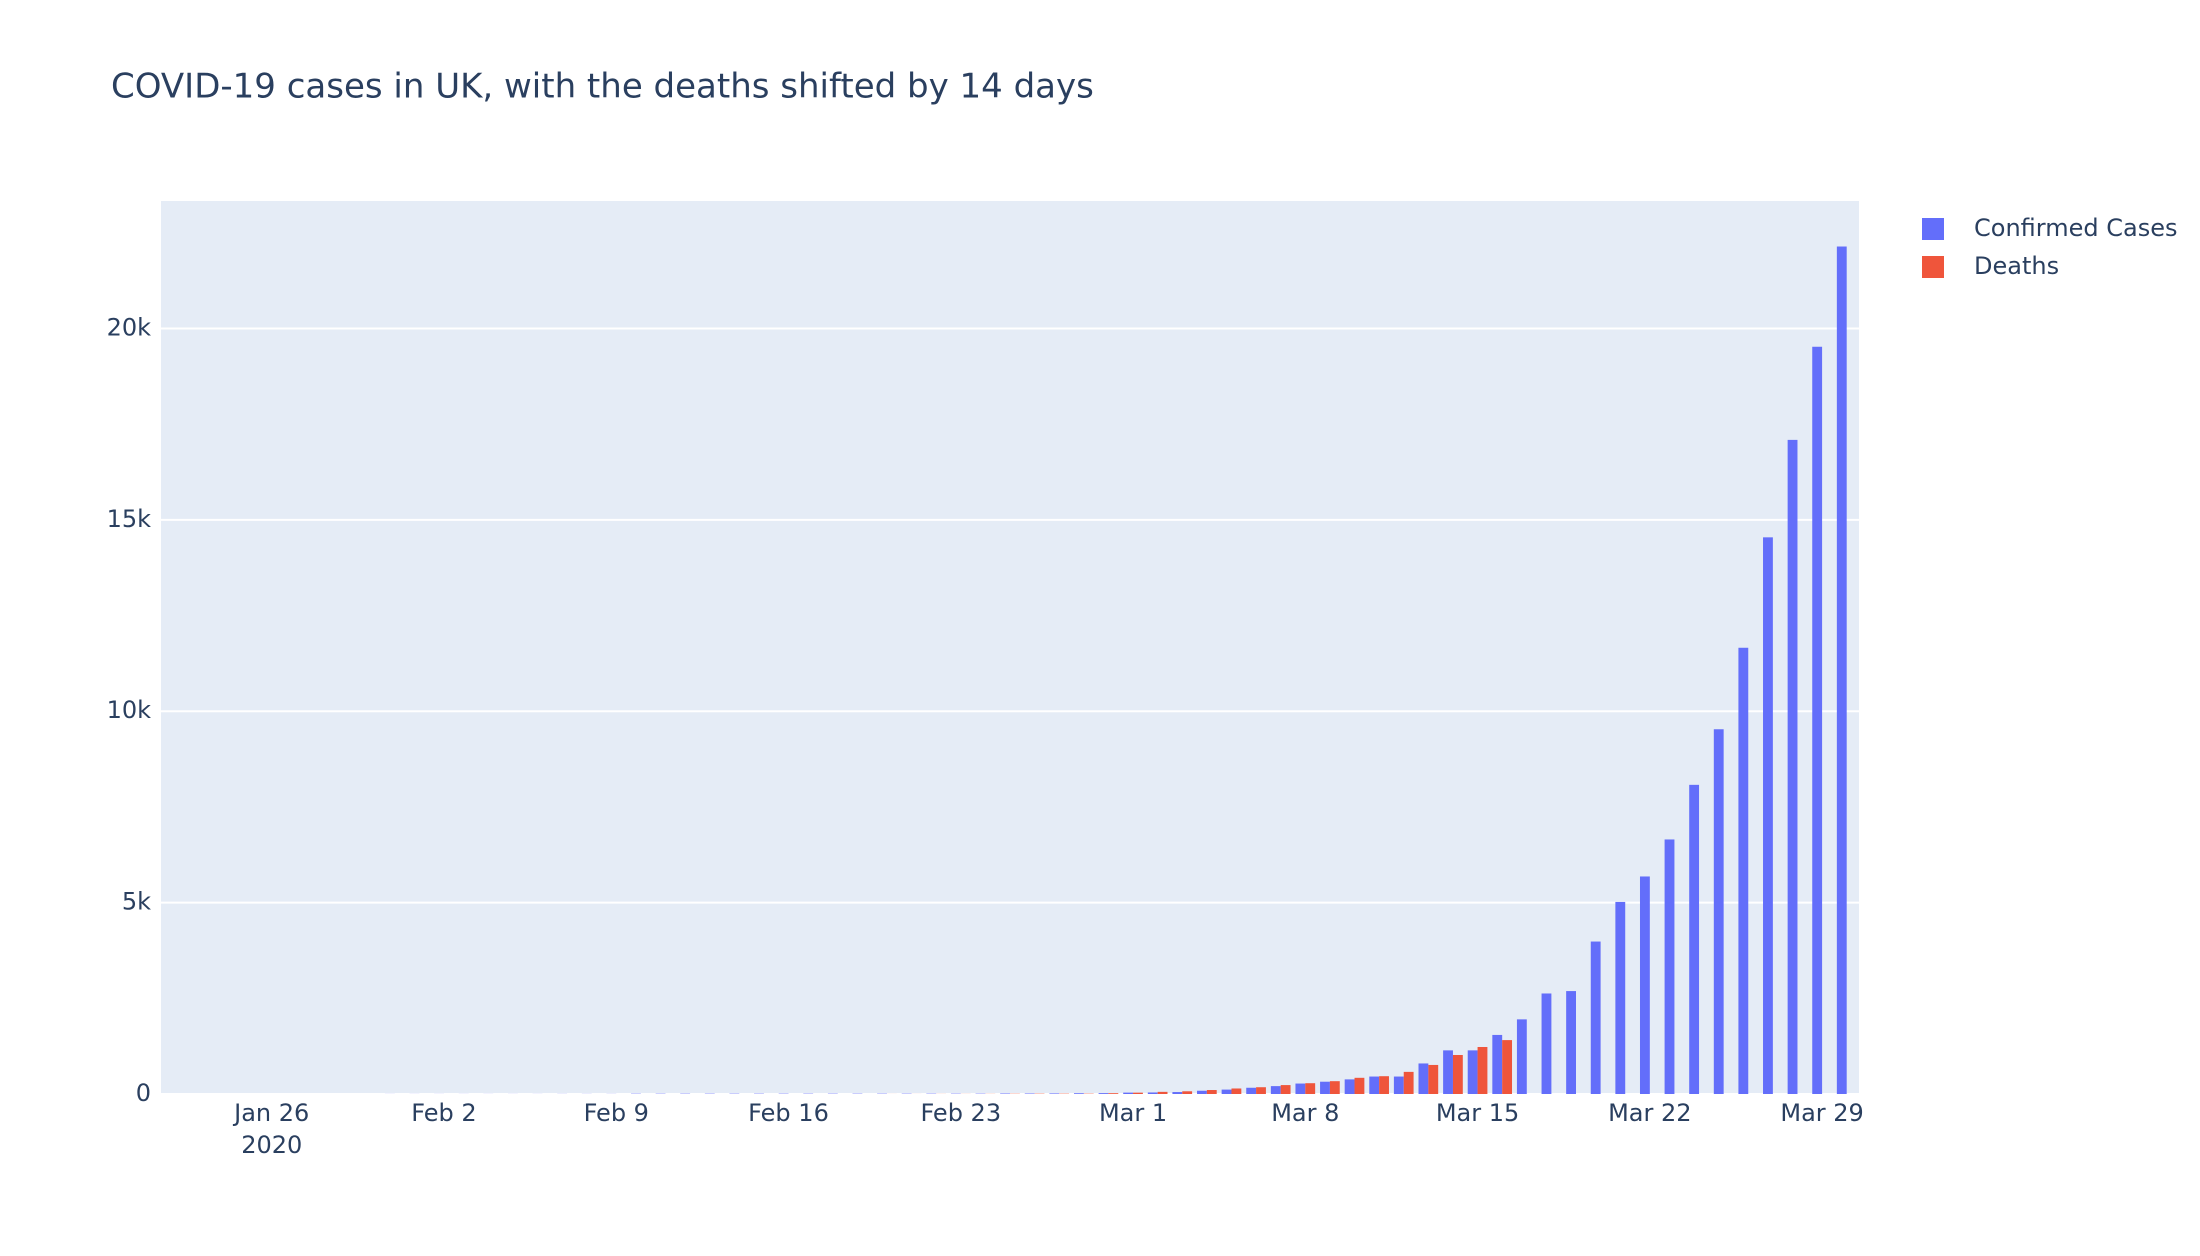  Describe the element at coordinates (129, 710) in the screenshot. I see `y-tick-label: 10k` at that location.